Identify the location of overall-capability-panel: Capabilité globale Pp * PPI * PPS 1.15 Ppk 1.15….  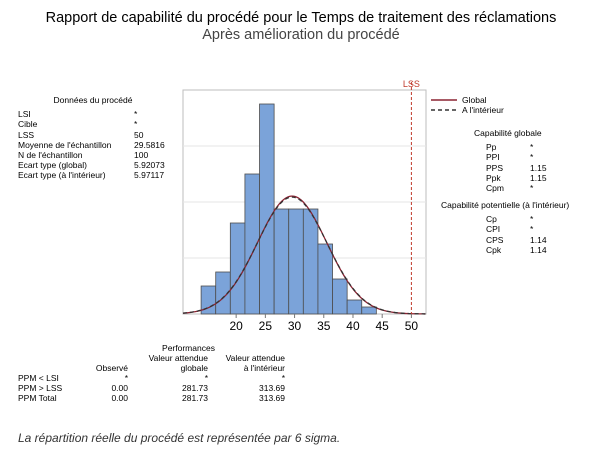
(510, 160).